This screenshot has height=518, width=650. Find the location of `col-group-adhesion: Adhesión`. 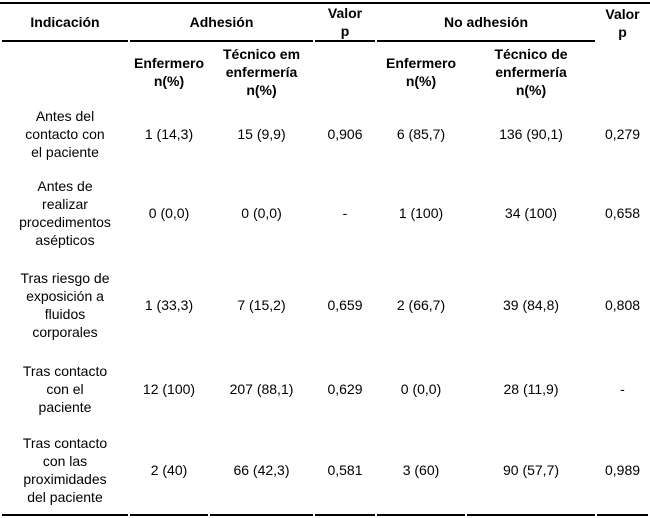

col-group-adhesion: Adhesión is located at coordinates (221, 23).